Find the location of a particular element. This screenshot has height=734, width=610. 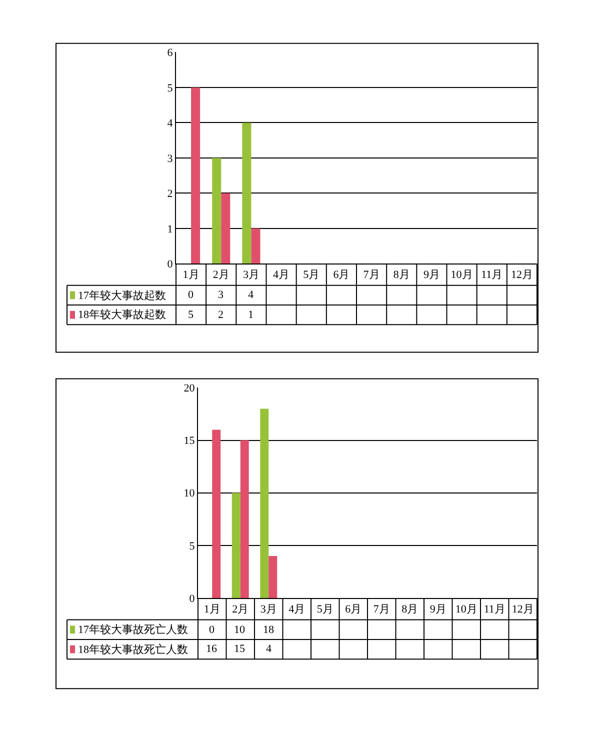

y-tick-label: 3 is located at coordinates (170, 158).